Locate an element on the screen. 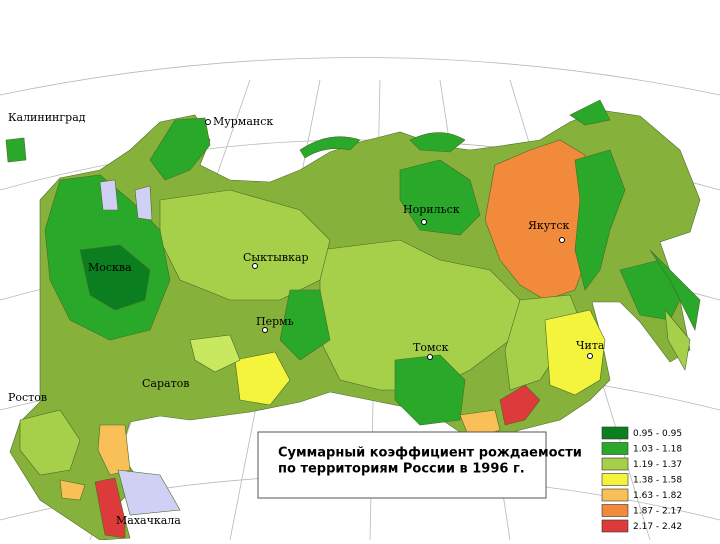 The width and height of the screenshot is (720, 544). legend-label: 1.03 - 1.18 is located at coordinates (657, 450).